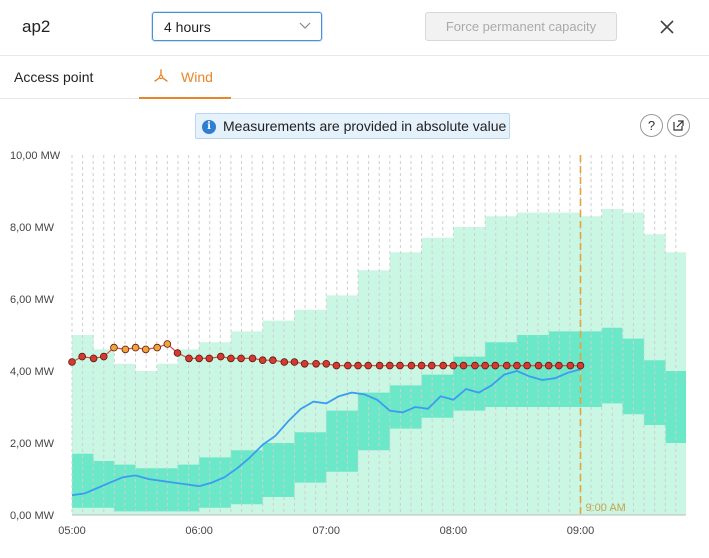 This screenshot has width=709, height=558. Describe the element at coordinates (197, 77) in the screenshot. I see `tab-wind-label: Wind` at that location.